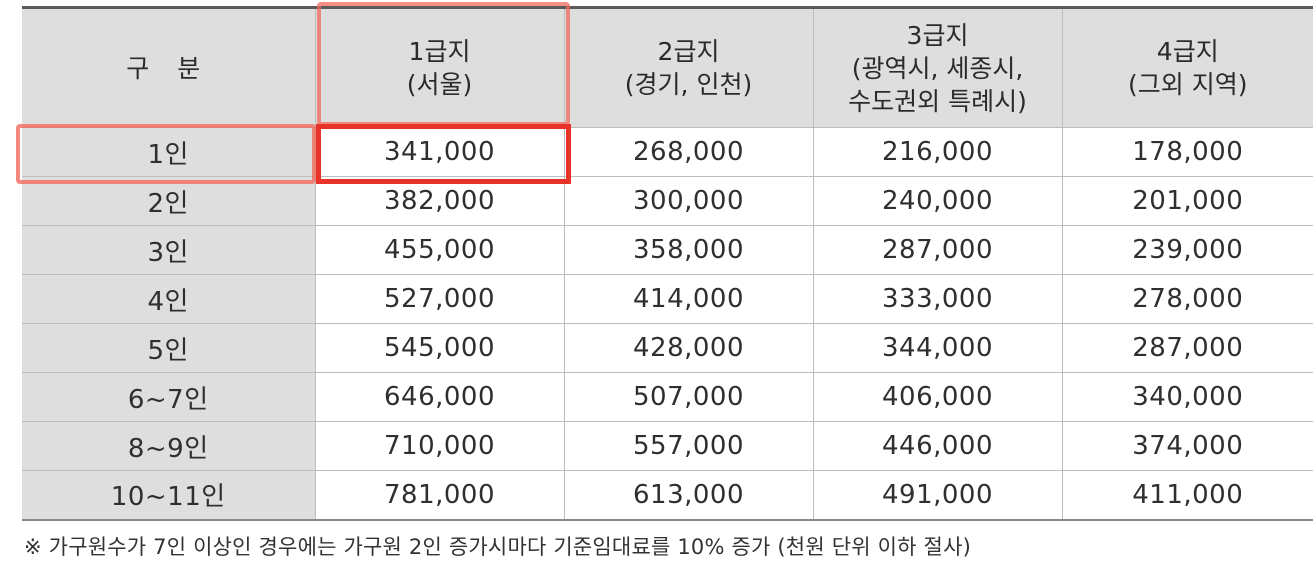 This screenshot has height=564, width=1313. I want to click on table-cell: 340,000, so click(1187, 397).